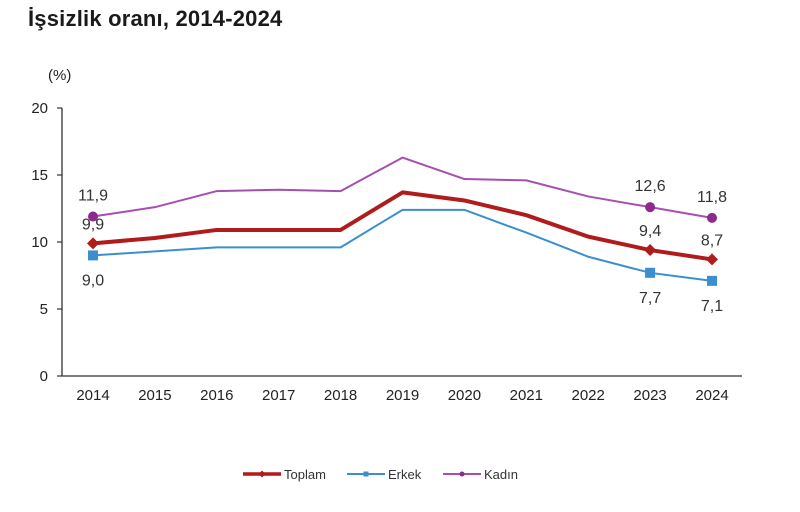 The image size is (800, 512). Describe the element at coordinates (588, 395) in the screenshot. I see `x-tick-label: 2022` at that location.